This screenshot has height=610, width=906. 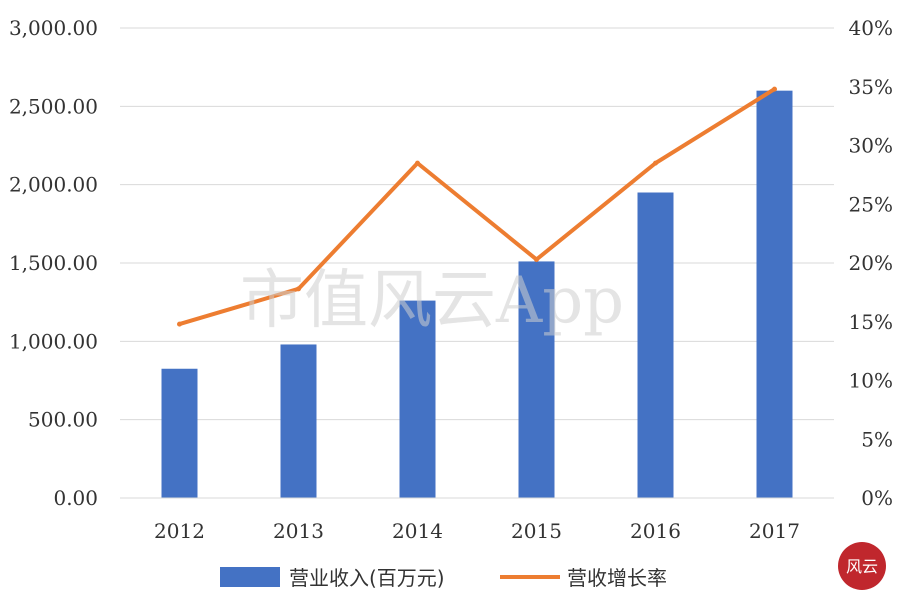 I want to click on watermark-text: 市值风云App, so click(x=432, y=301).